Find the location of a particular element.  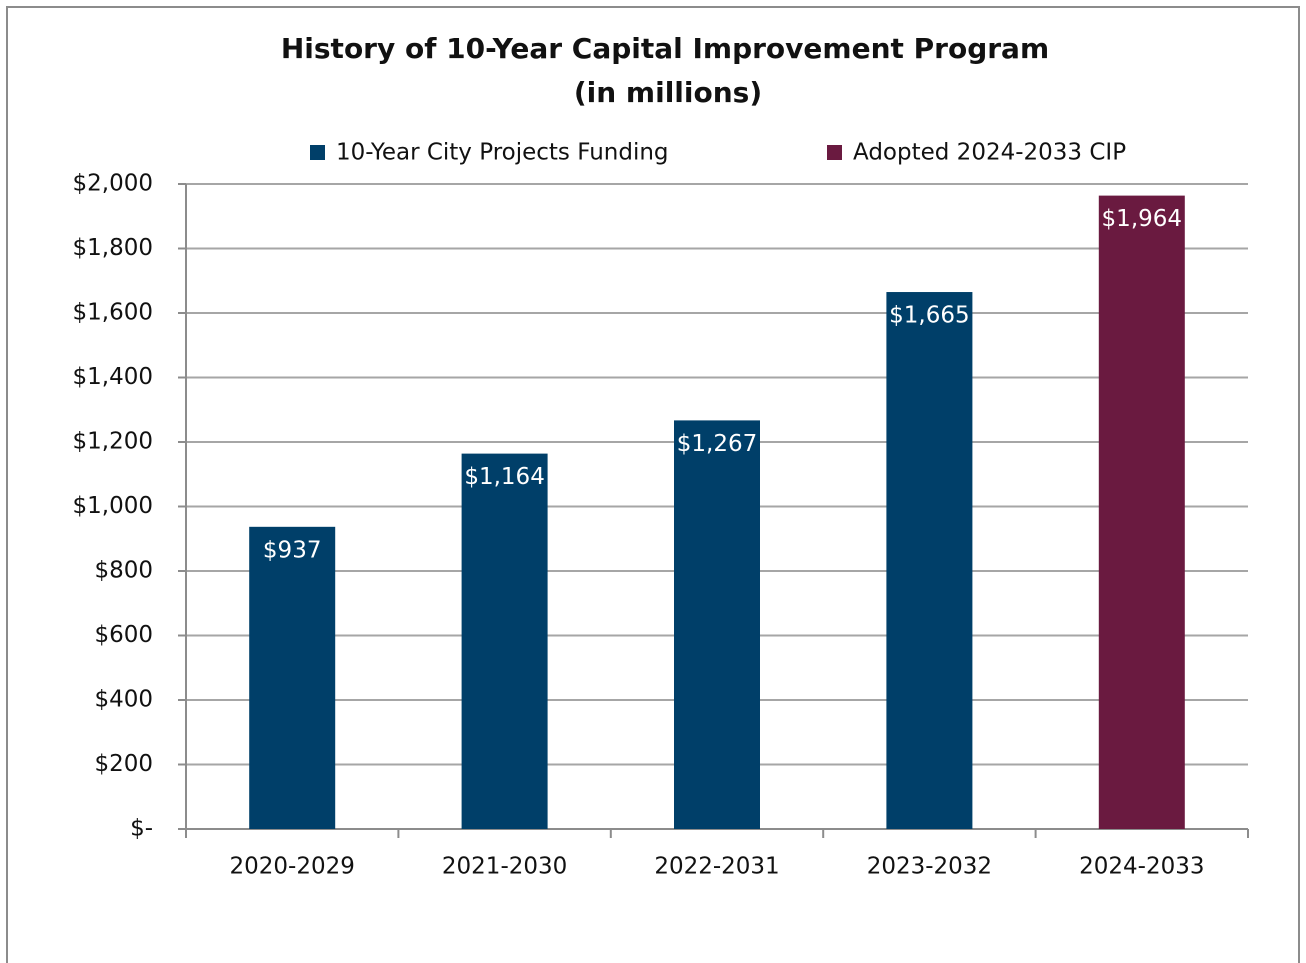

y-tick-label: $1,400 is located at coordinates (113, 377).